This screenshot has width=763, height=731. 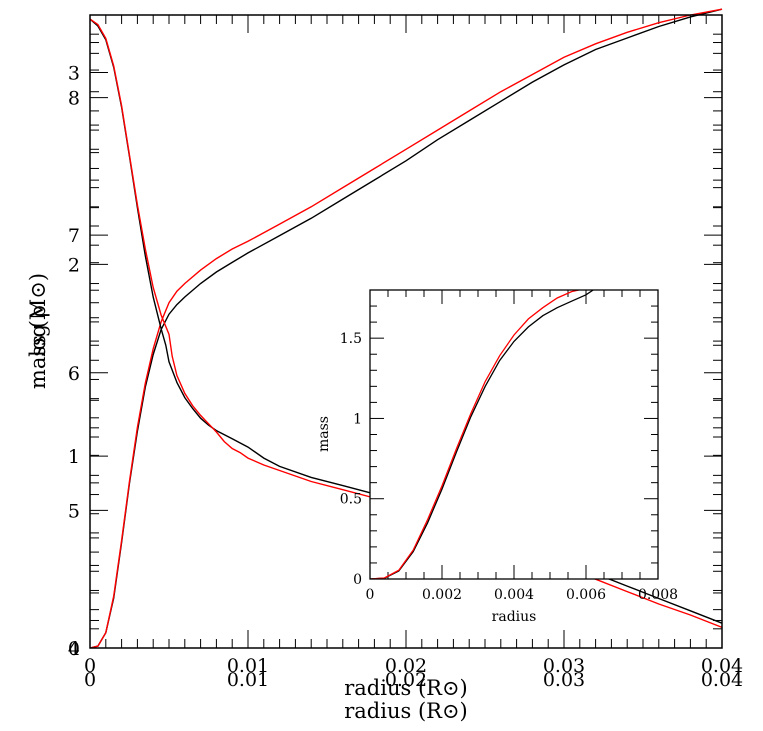 What do you see at coordinates (357, 580) in the screenshot?
I see `inset-y-tick-label: 0` at bounding box center [357, 580].